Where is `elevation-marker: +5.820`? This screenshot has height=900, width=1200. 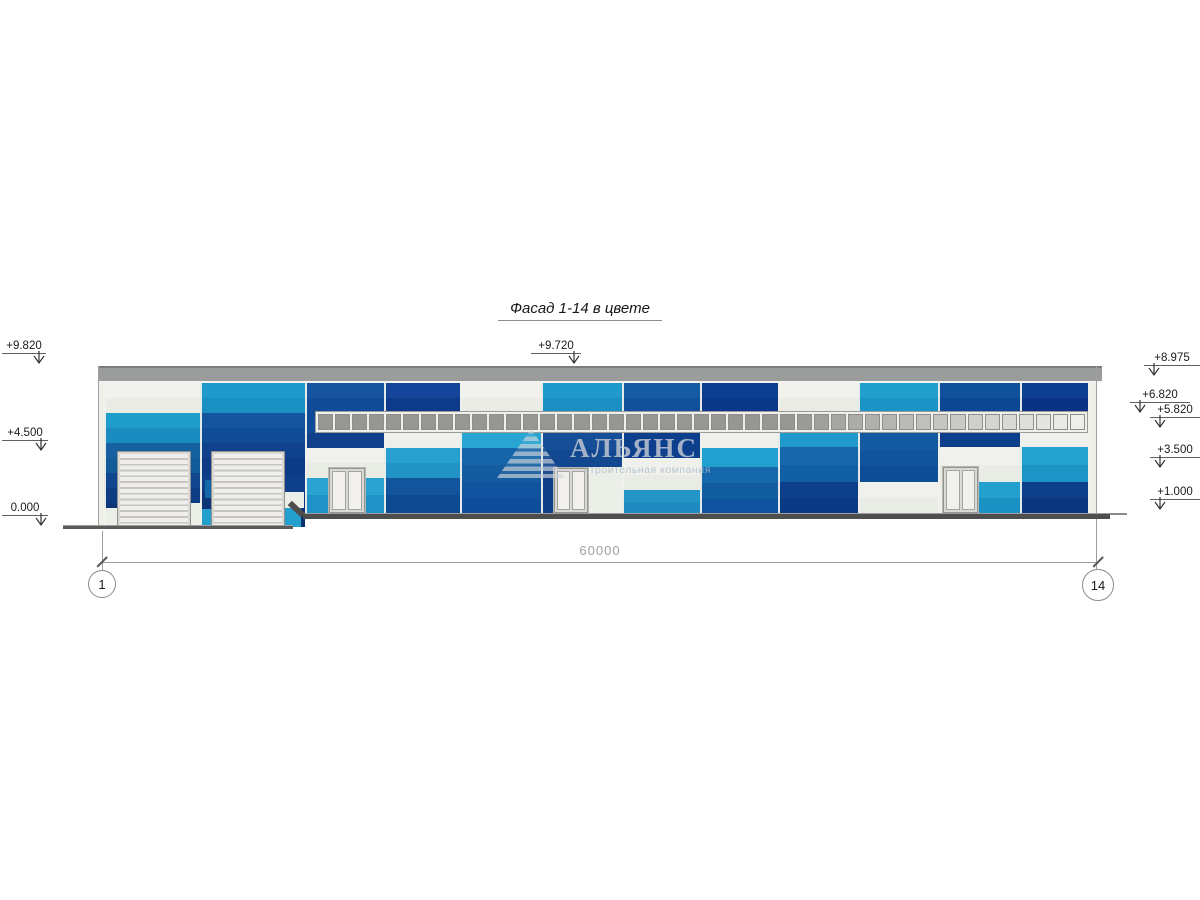 elevation-marker: +5.820 is located at coordinates (1175, 416).